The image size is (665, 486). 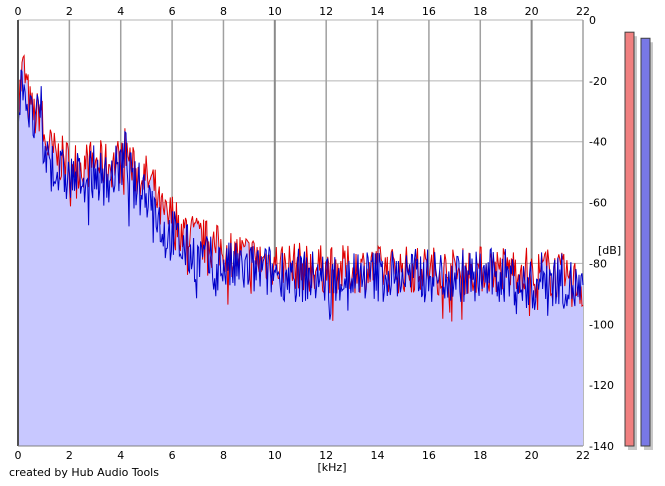 I want to click on x-tick-label-top: 12, so click(x=326, y=11).